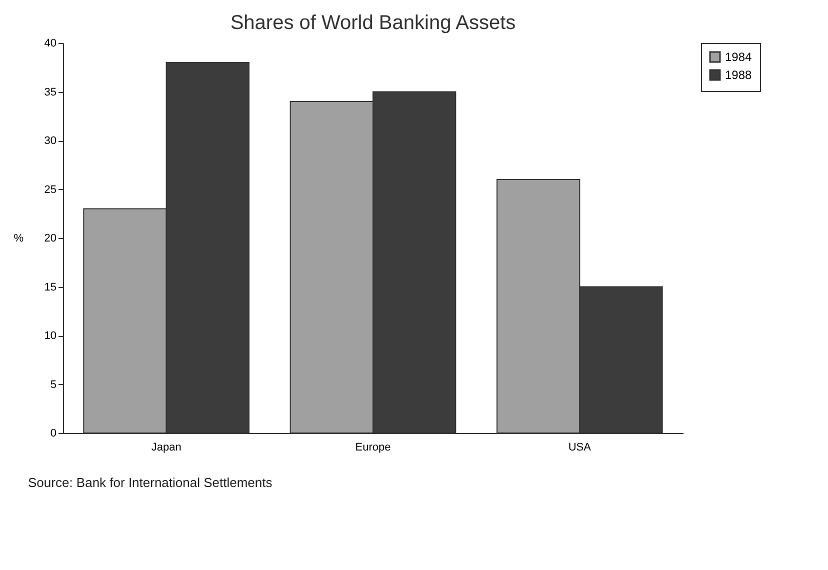 The height and width of the screenshot is (570, 828). What do you see at coordinates (50, 336) in the screenshot?
I see `y-tick-label: 10` at bounding box center [50, 336].